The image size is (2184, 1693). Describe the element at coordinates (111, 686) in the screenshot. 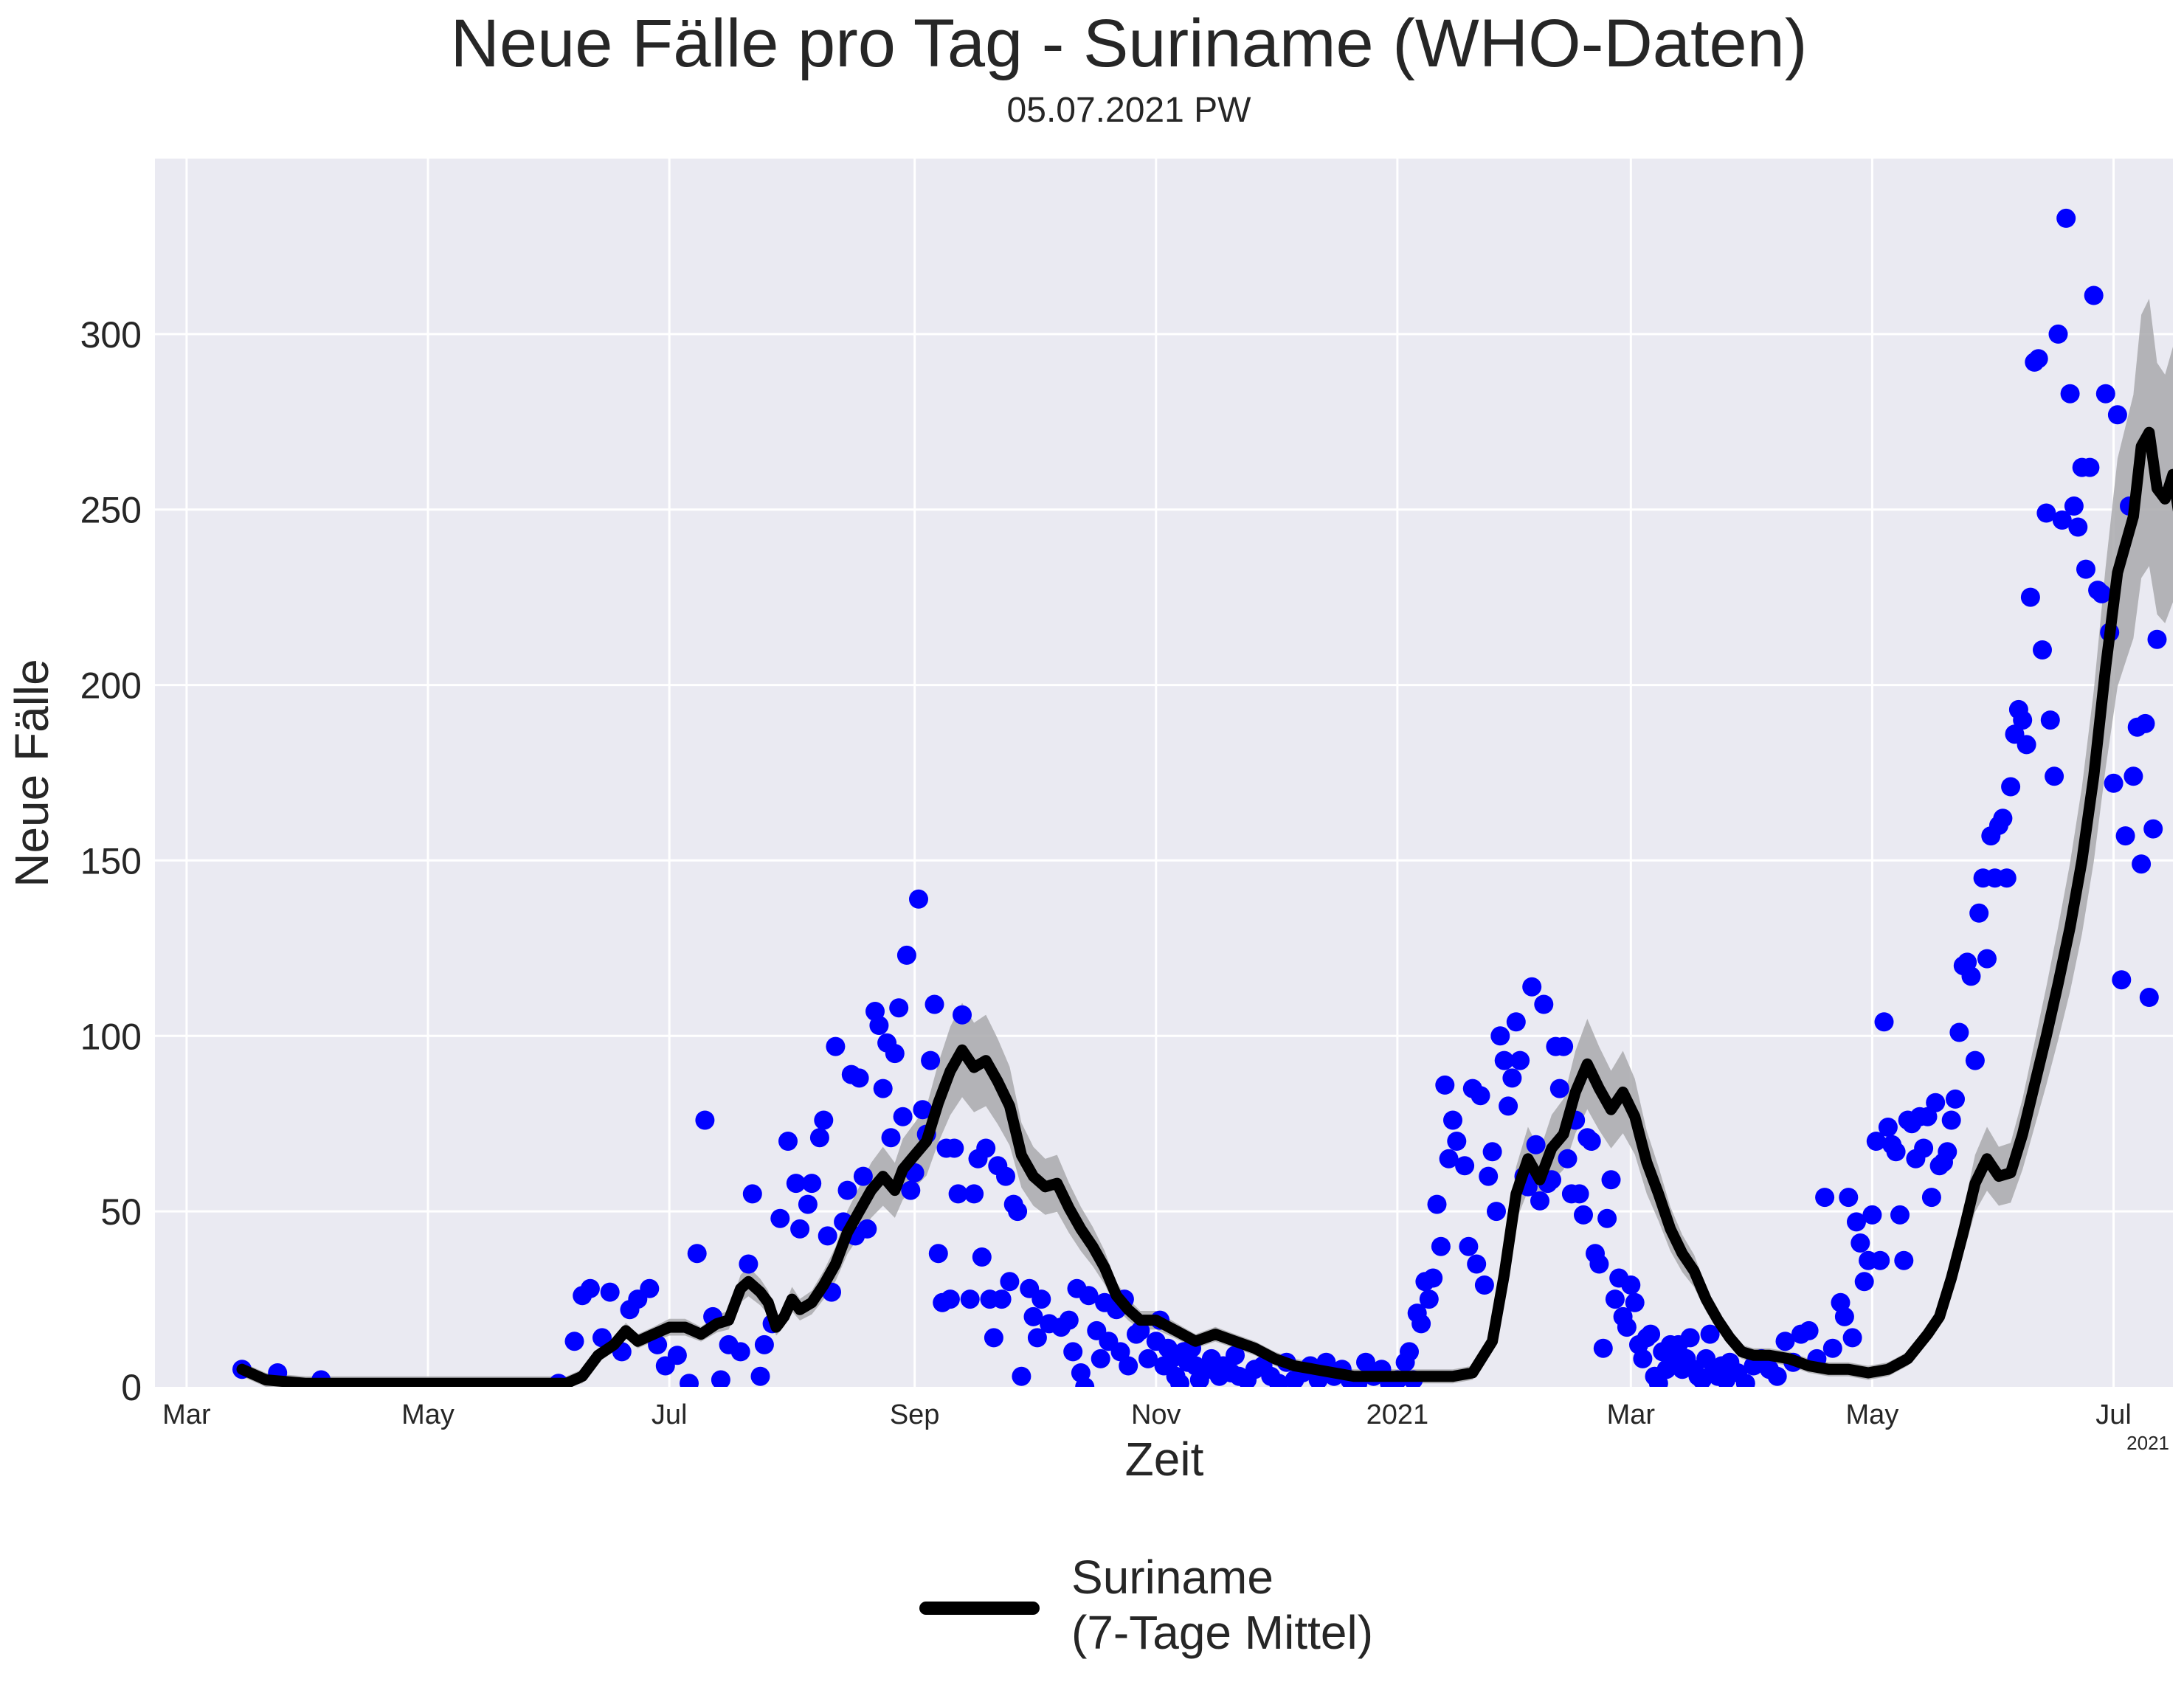

I see `y-tick-label: 200` at that location.